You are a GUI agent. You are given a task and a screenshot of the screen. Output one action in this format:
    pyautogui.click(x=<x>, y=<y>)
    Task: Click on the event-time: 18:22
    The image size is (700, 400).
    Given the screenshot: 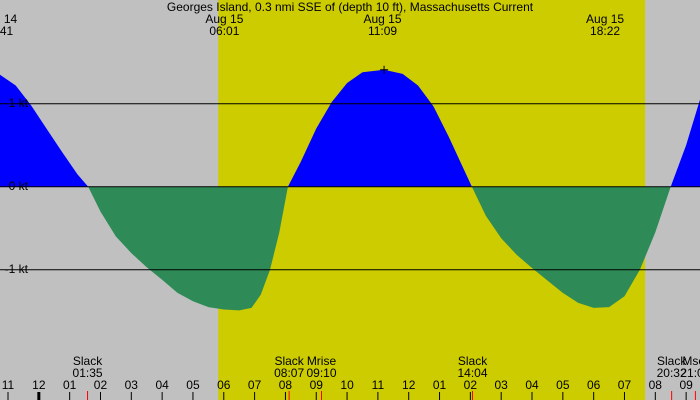 What is the action you would take?
    pyautogui.click(x=605, y=31)
    